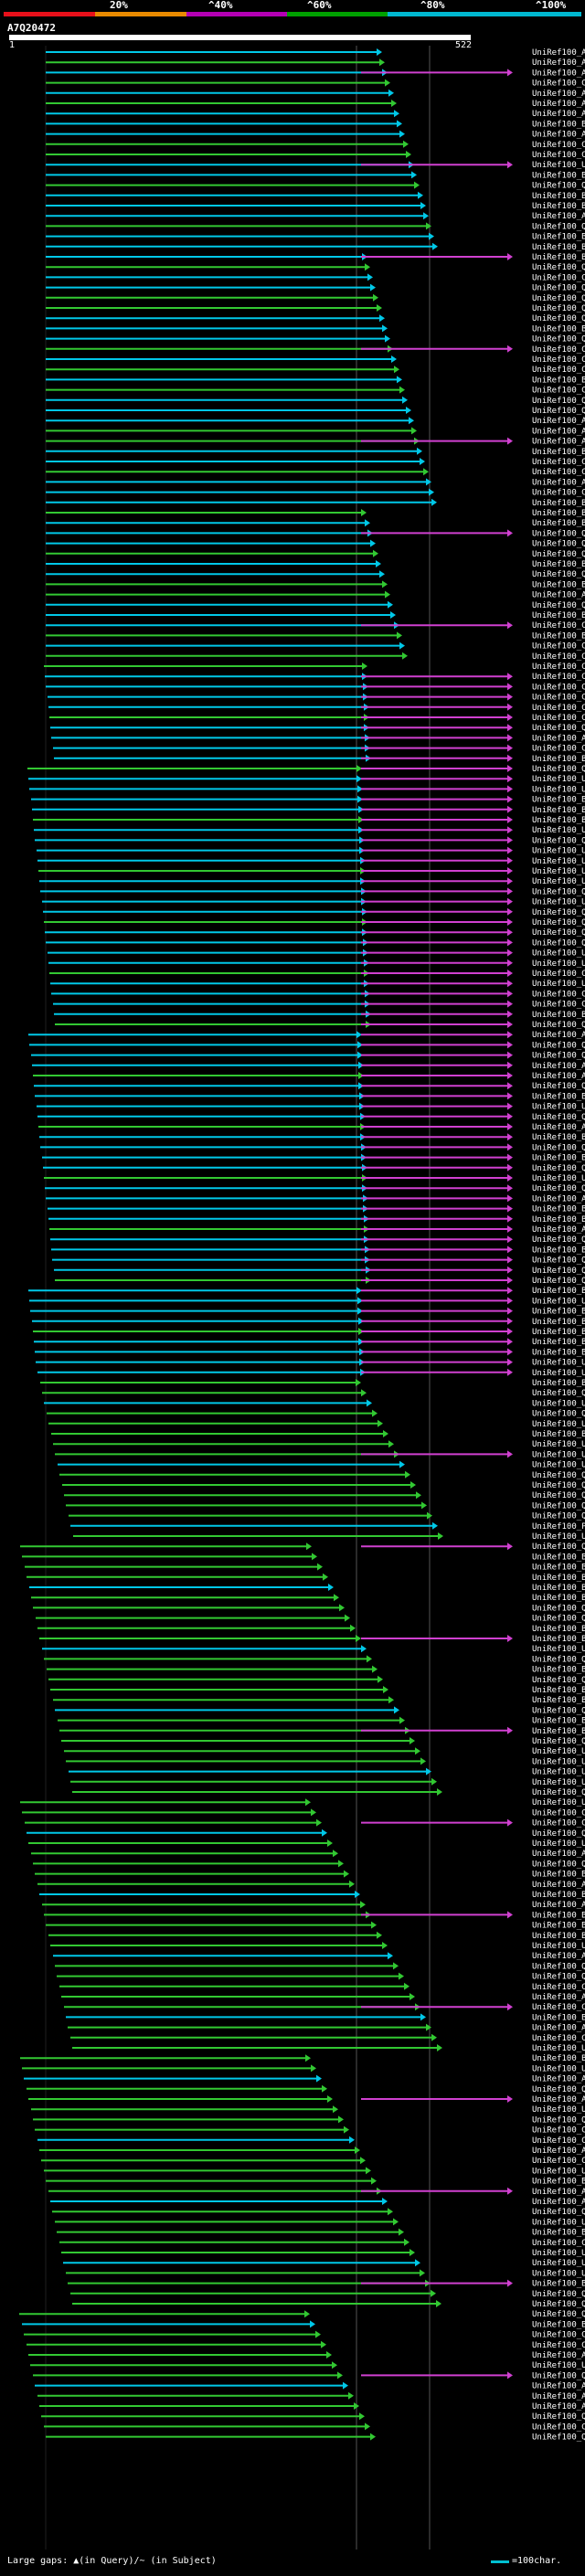  I want to click on hit-label: UniRef100_B6QH63, so click(559, 1875).